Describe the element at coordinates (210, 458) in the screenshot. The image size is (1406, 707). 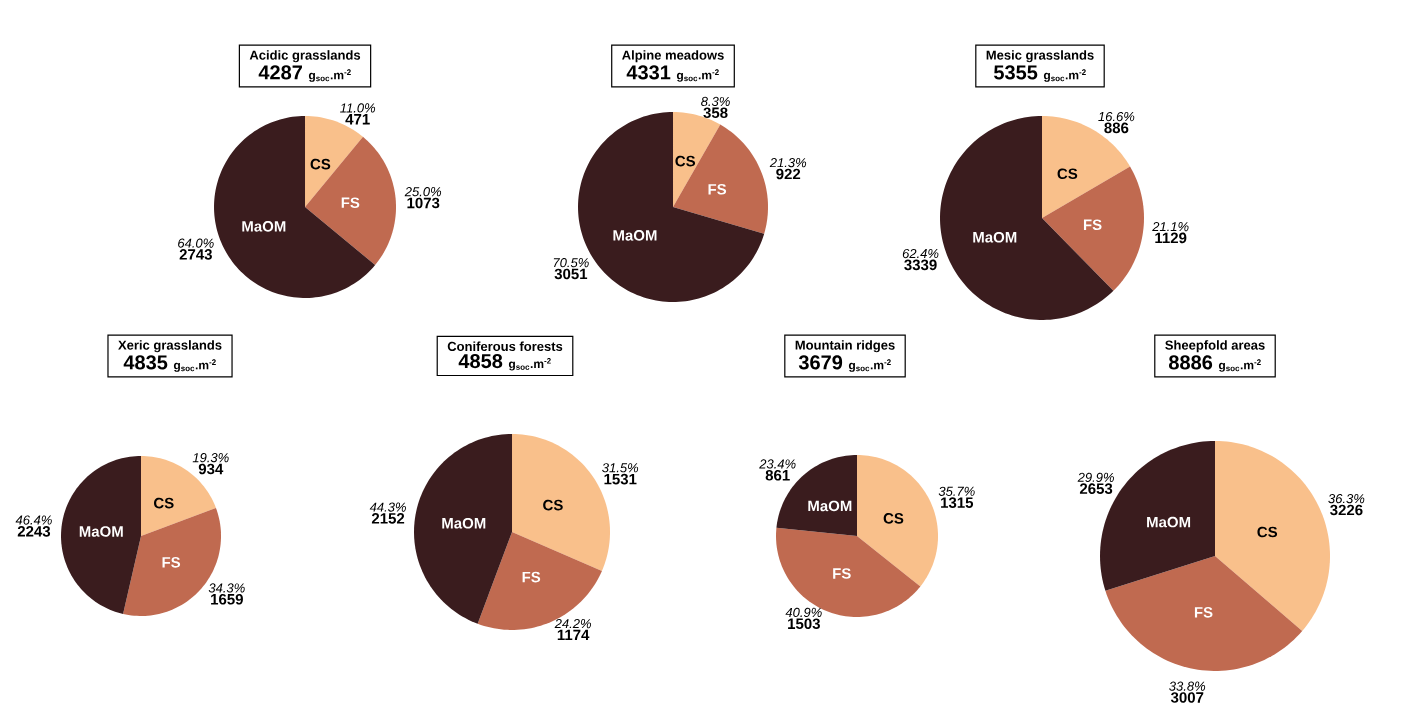
I see `data-label: 19.3%` at that location.